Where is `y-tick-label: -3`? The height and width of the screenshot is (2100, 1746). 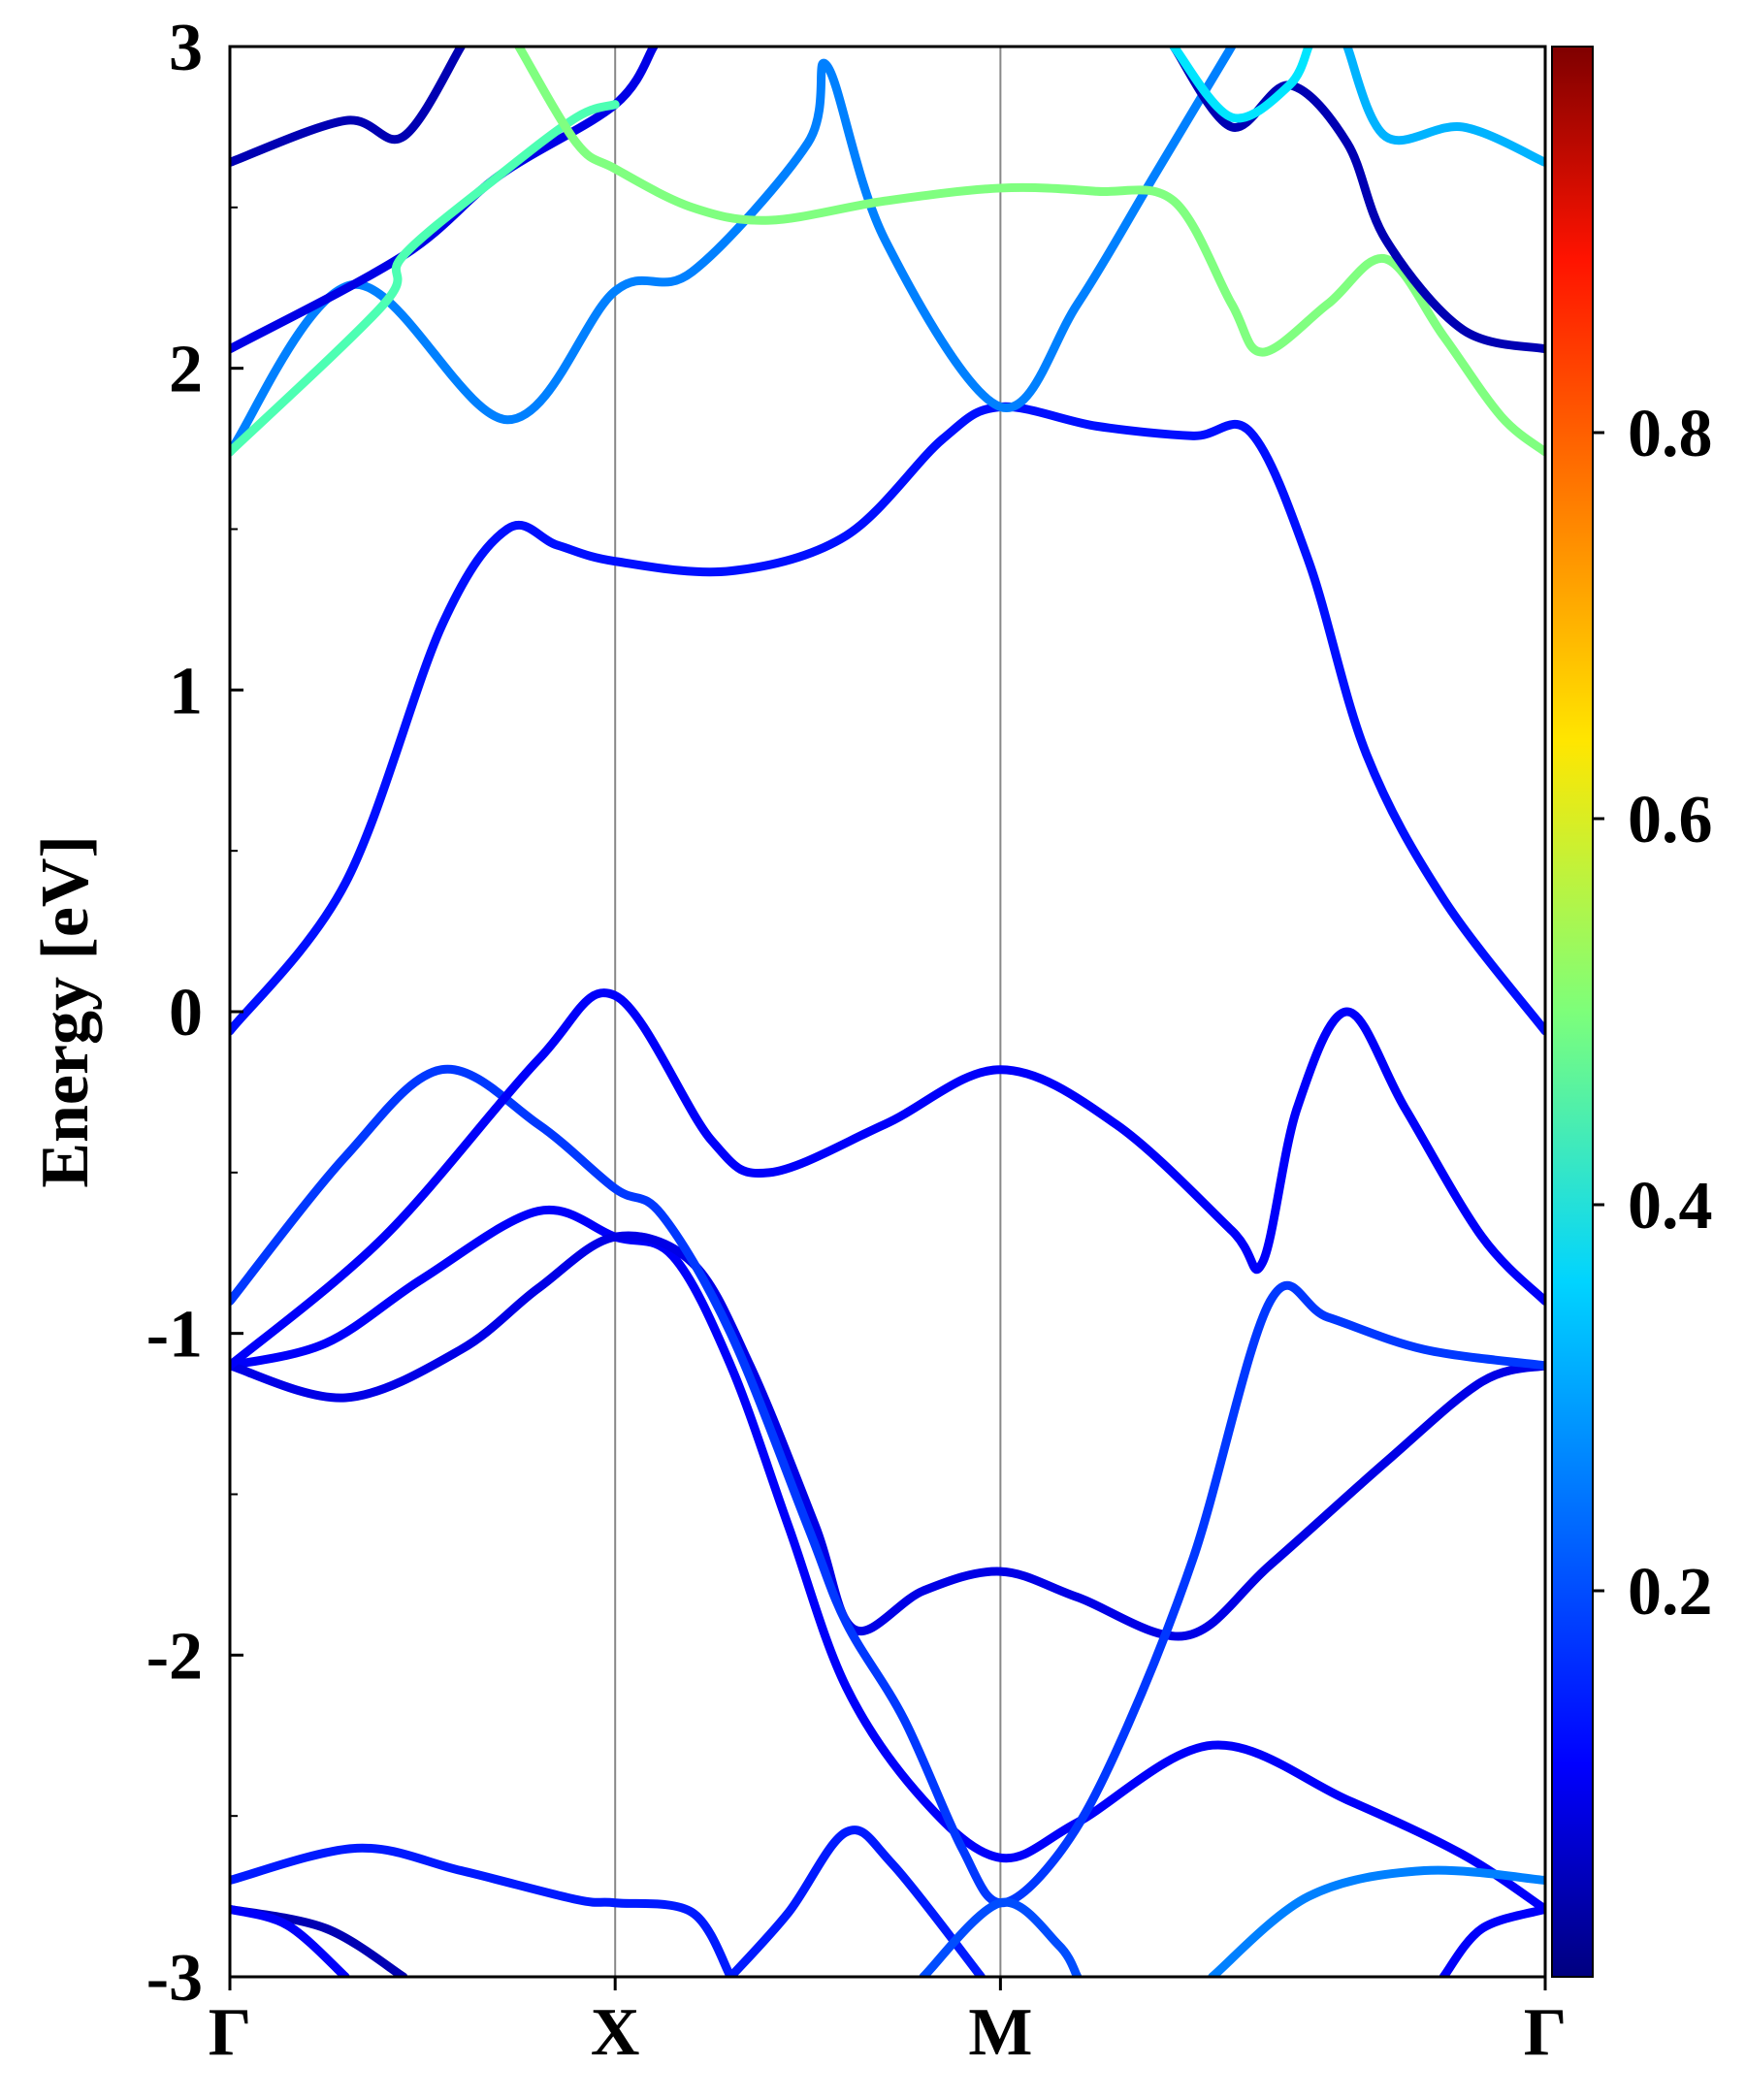
y-tick-label: -3 is located at coordinates (174, 1978).